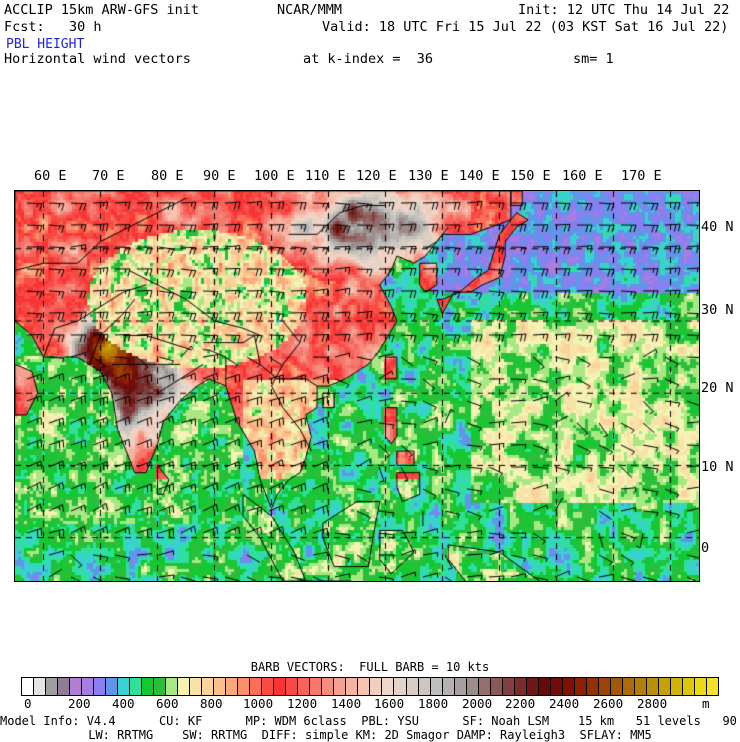 This screenshot has height=742, width=740. What do you see at coordinates (705, 548) in the screenshot?
I see `lat-tick-label: 0` at bounding box center [705, 548].